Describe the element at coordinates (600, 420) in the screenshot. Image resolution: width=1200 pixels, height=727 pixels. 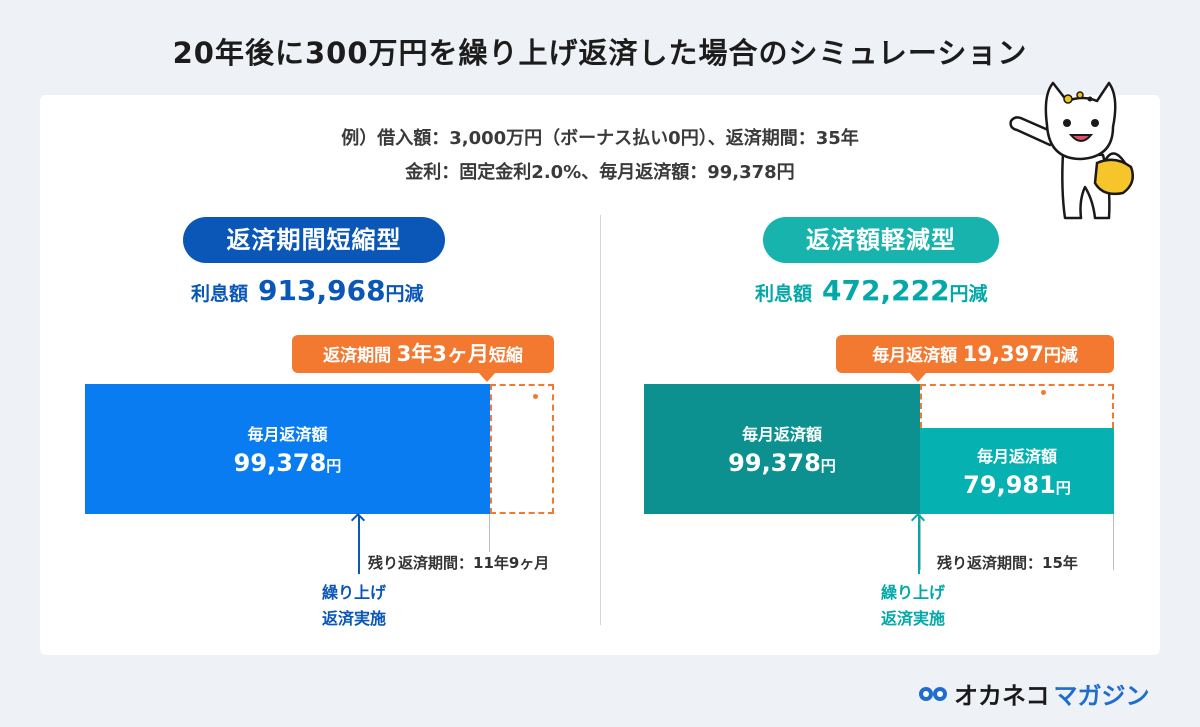
I see `center-divider` at that location.